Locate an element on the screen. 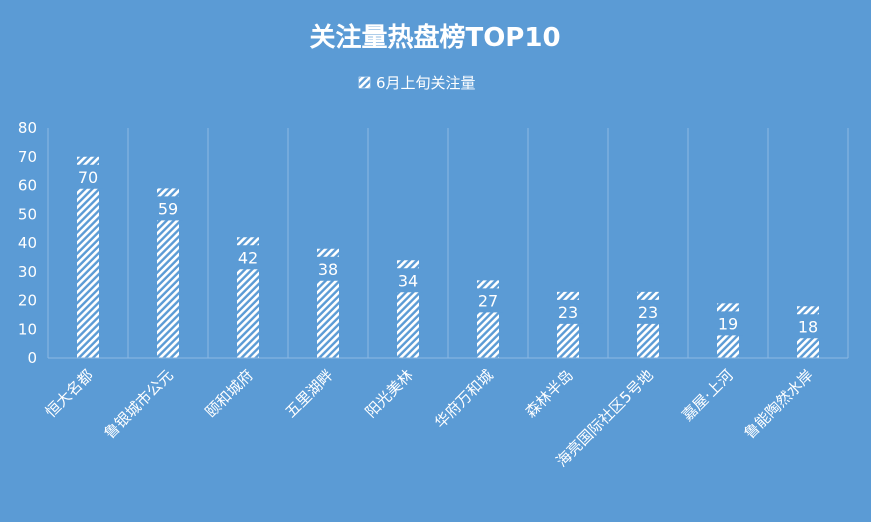 The image size is (871, 522). data-label: 18 is located at coordinates (808, 326).